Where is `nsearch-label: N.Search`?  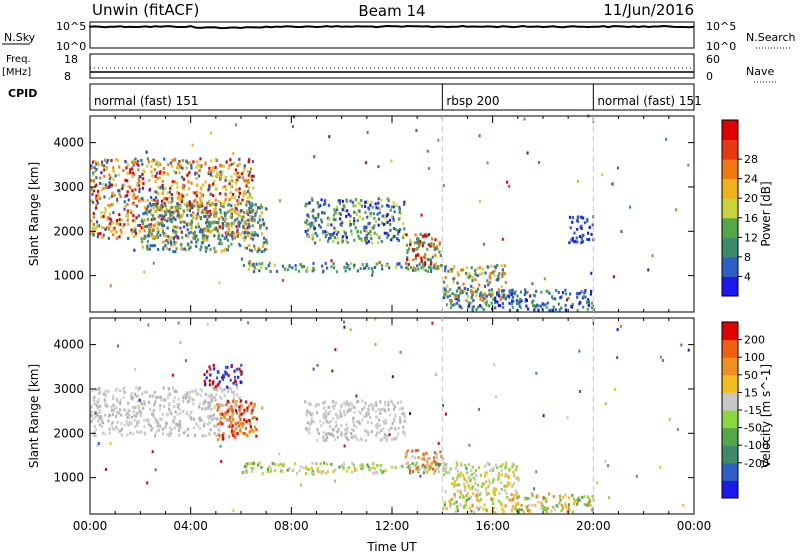
nsearch-label: N.Search is located at coordinates (771, 37).